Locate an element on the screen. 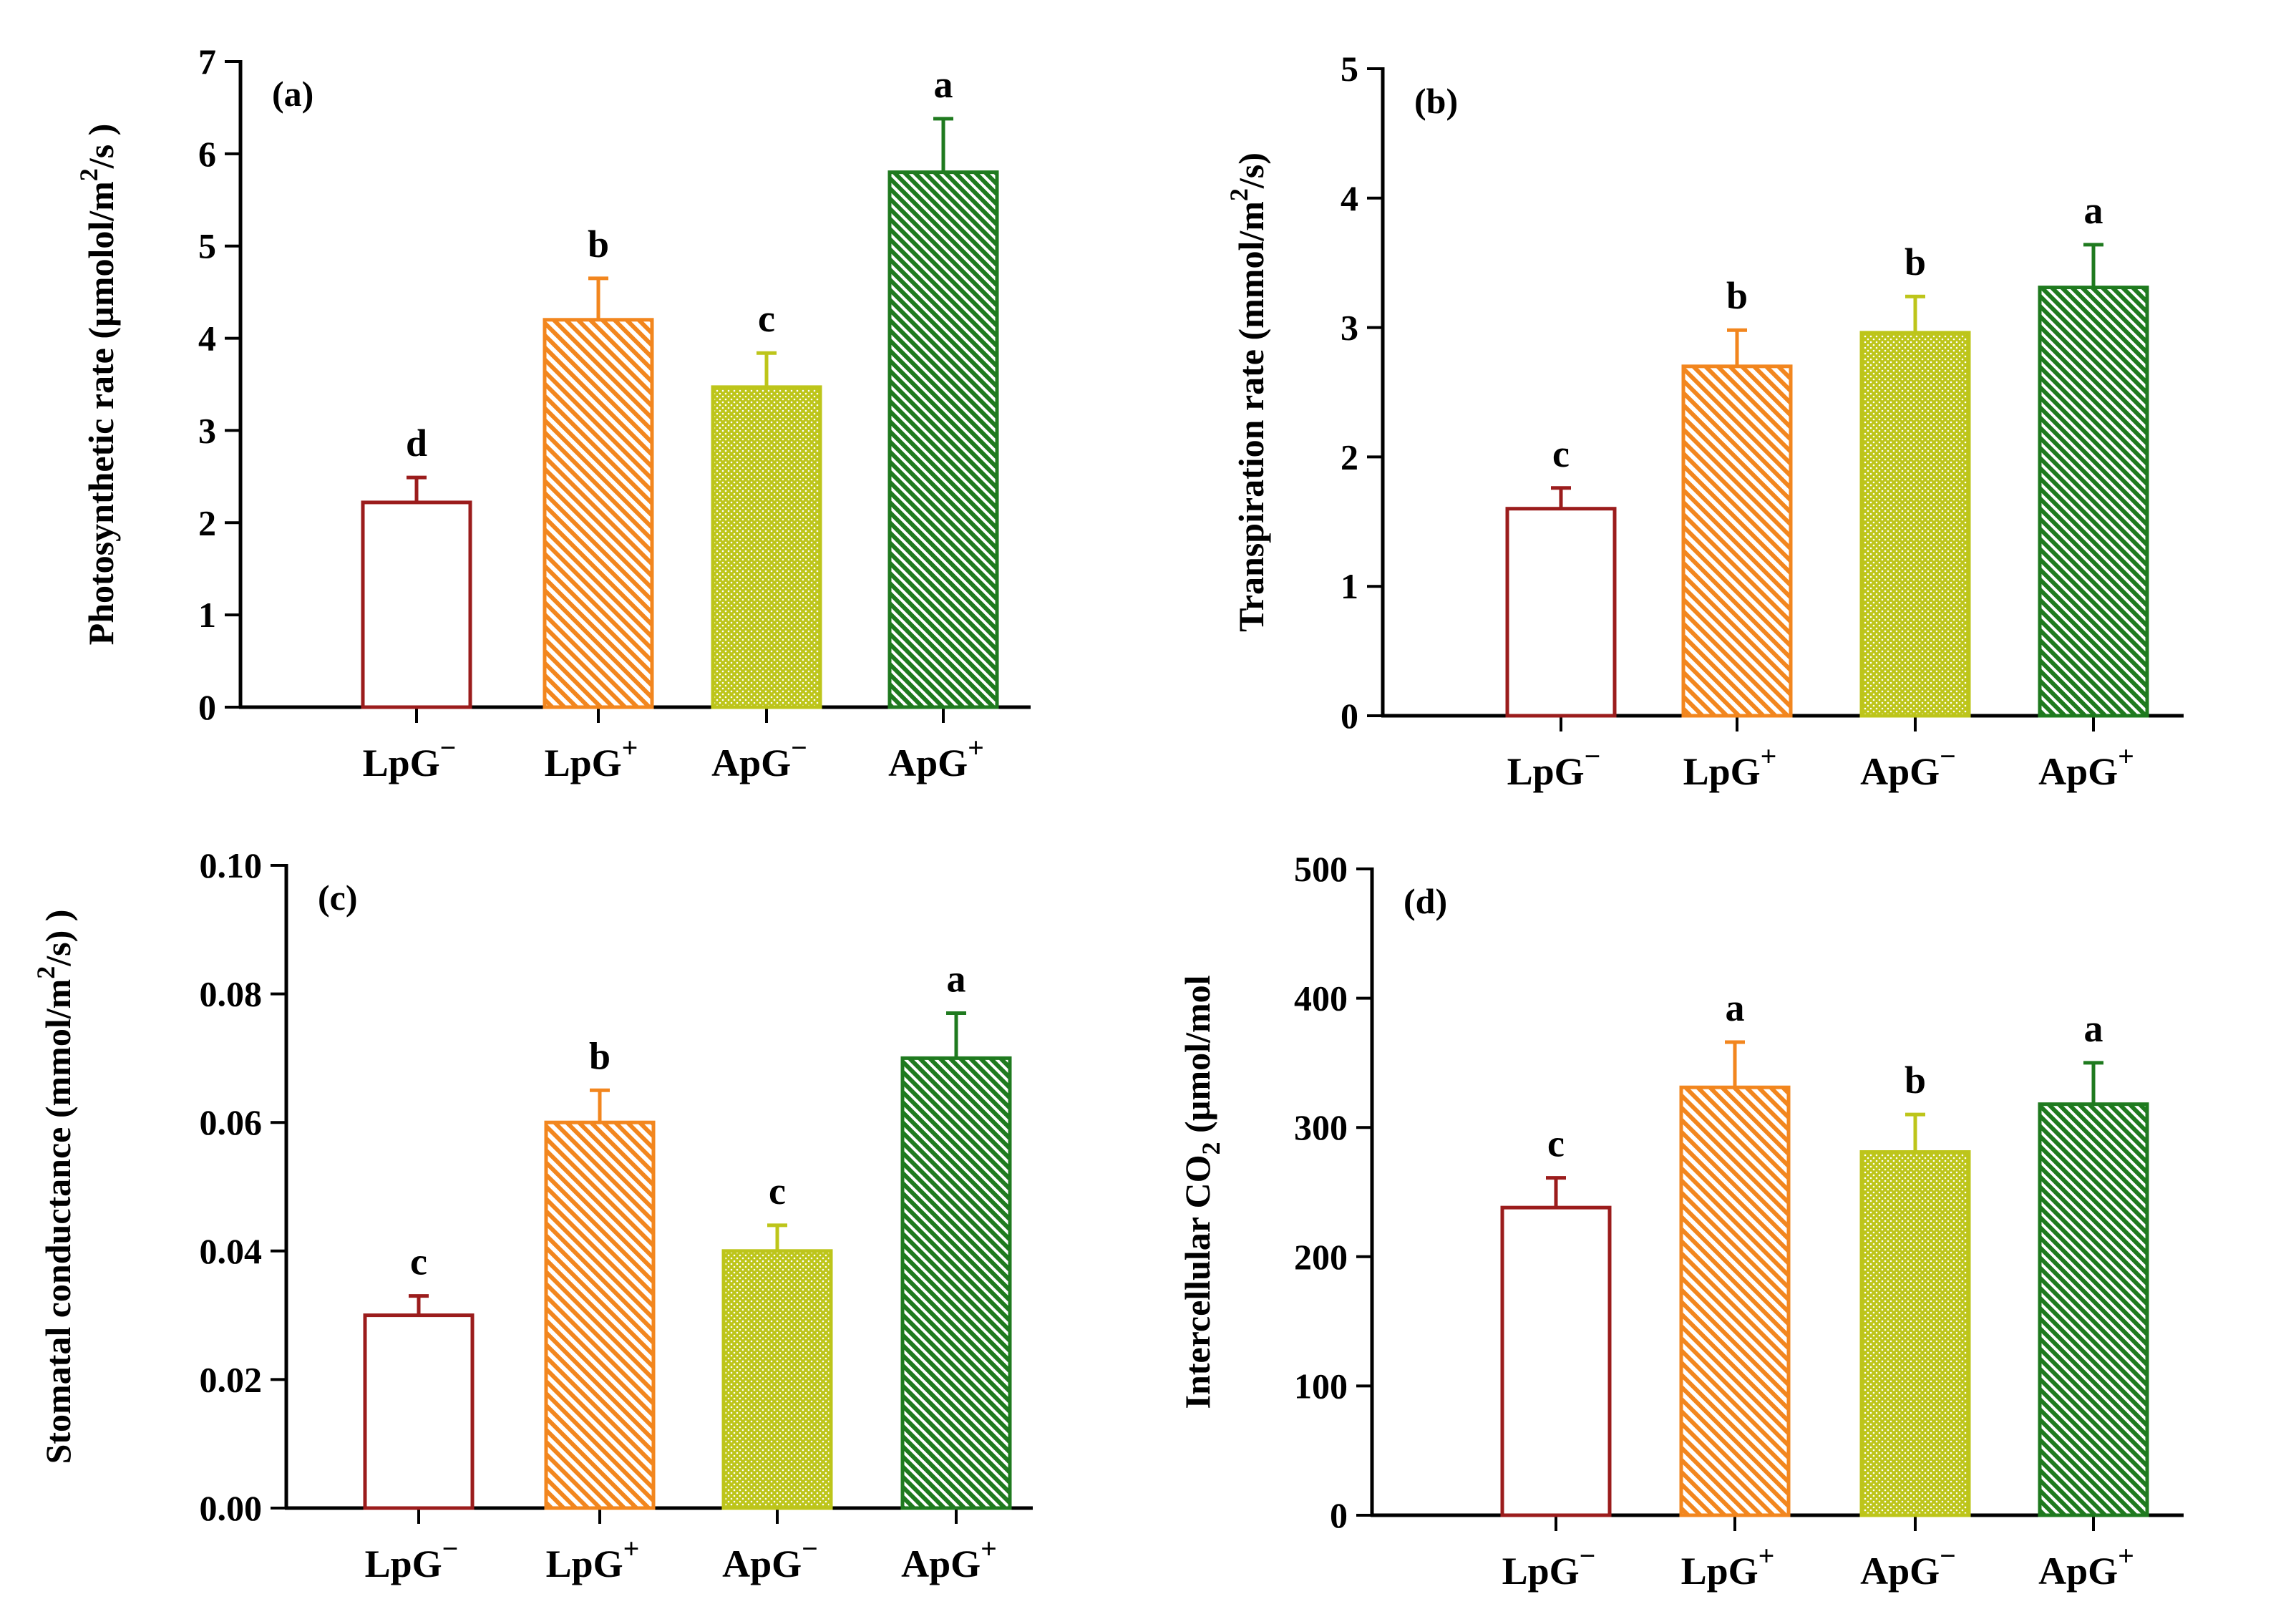 The image size is (2296, 1609). y-tick-label: 0.10 is located at coordinates (232, 865).